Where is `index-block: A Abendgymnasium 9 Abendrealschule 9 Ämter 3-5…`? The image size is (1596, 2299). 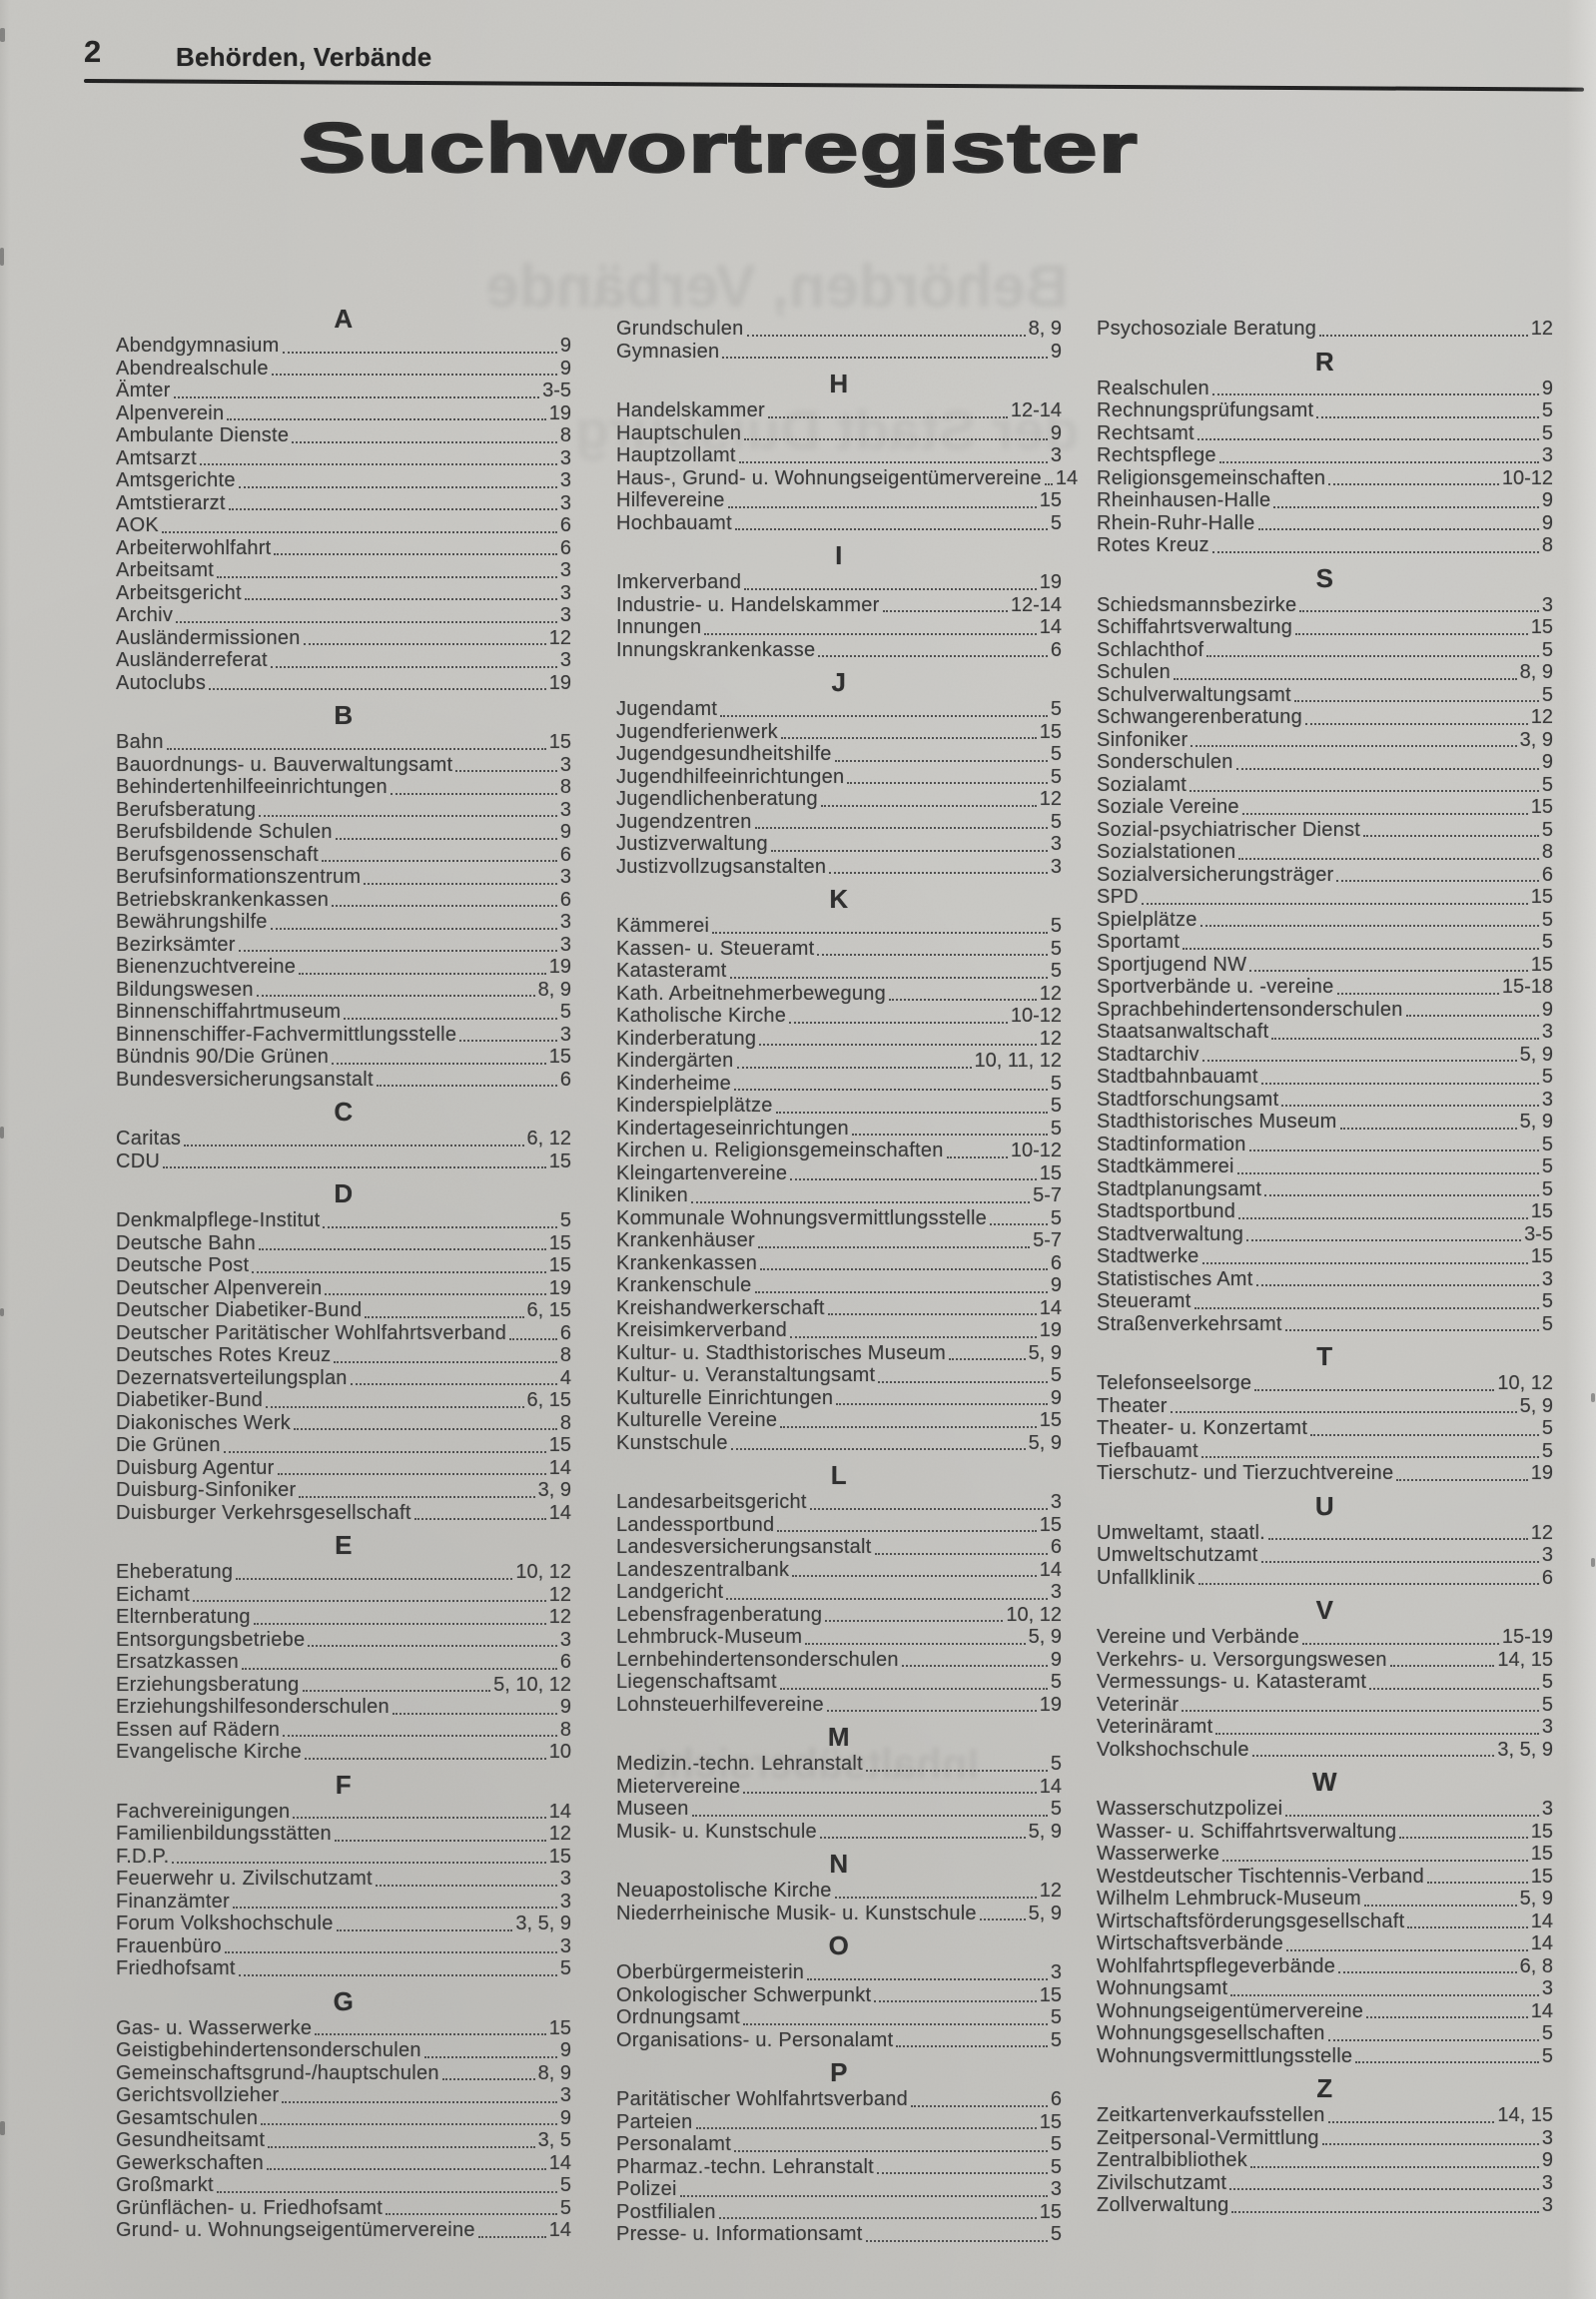 index-block: A Abendgymnasium 9 Abendrealschule 9 Ämter 3-5… is located at coordinates (343, 496).